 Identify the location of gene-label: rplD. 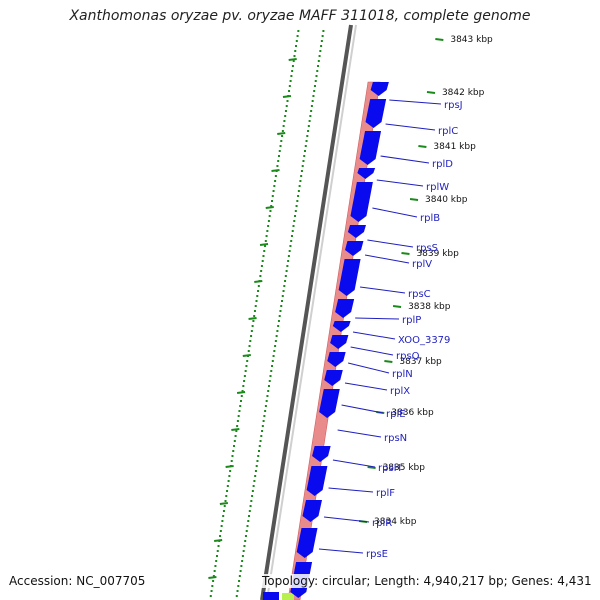
(442, 164).